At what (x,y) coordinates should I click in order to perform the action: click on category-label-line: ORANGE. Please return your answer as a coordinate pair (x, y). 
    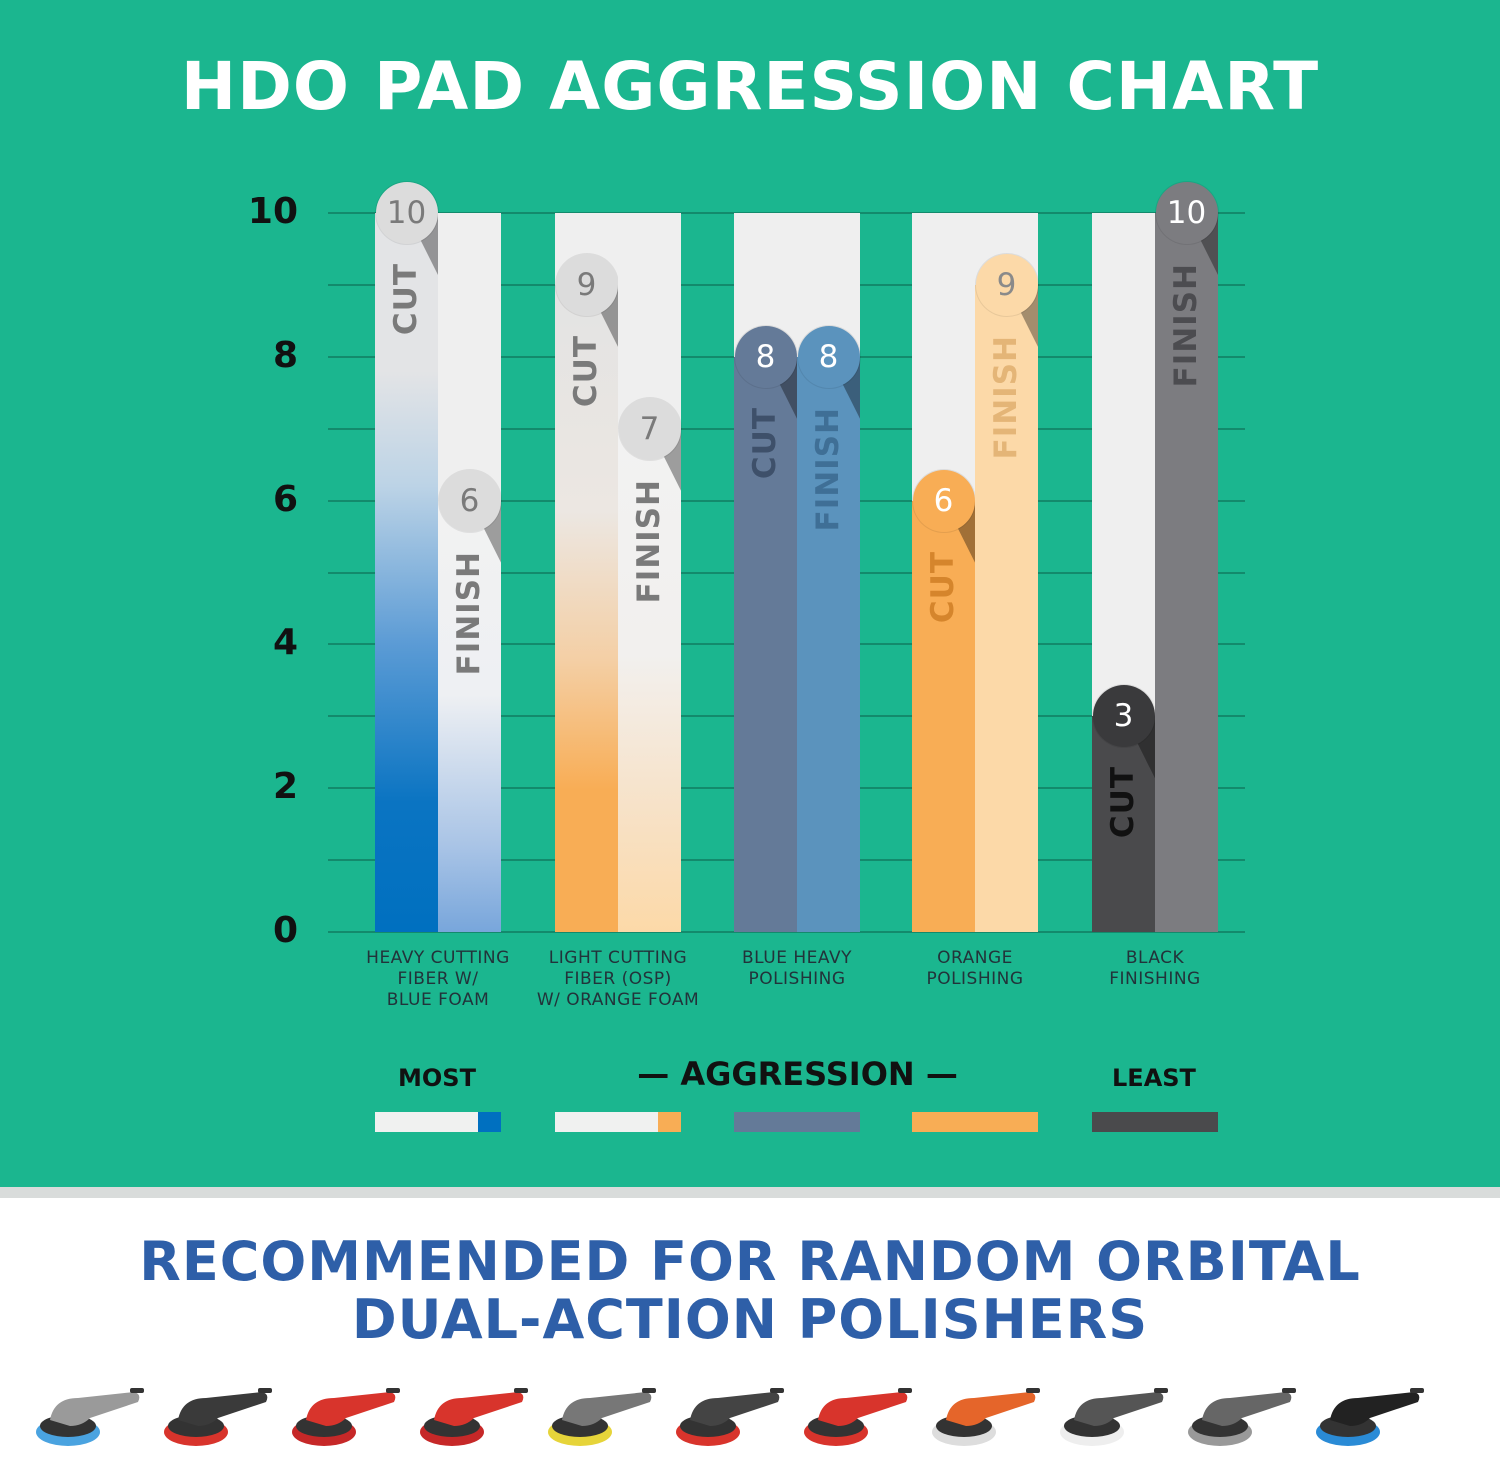
    Looking at the image, I should click on (975, 958).